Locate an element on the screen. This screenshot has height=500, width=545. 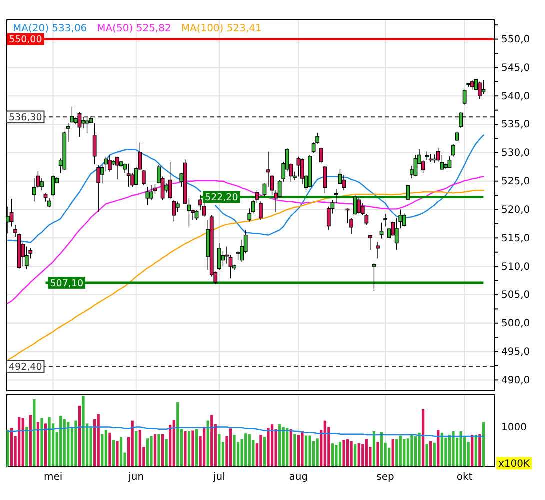
y-tick-label: 495,0 is located at coordinates (516, 352).